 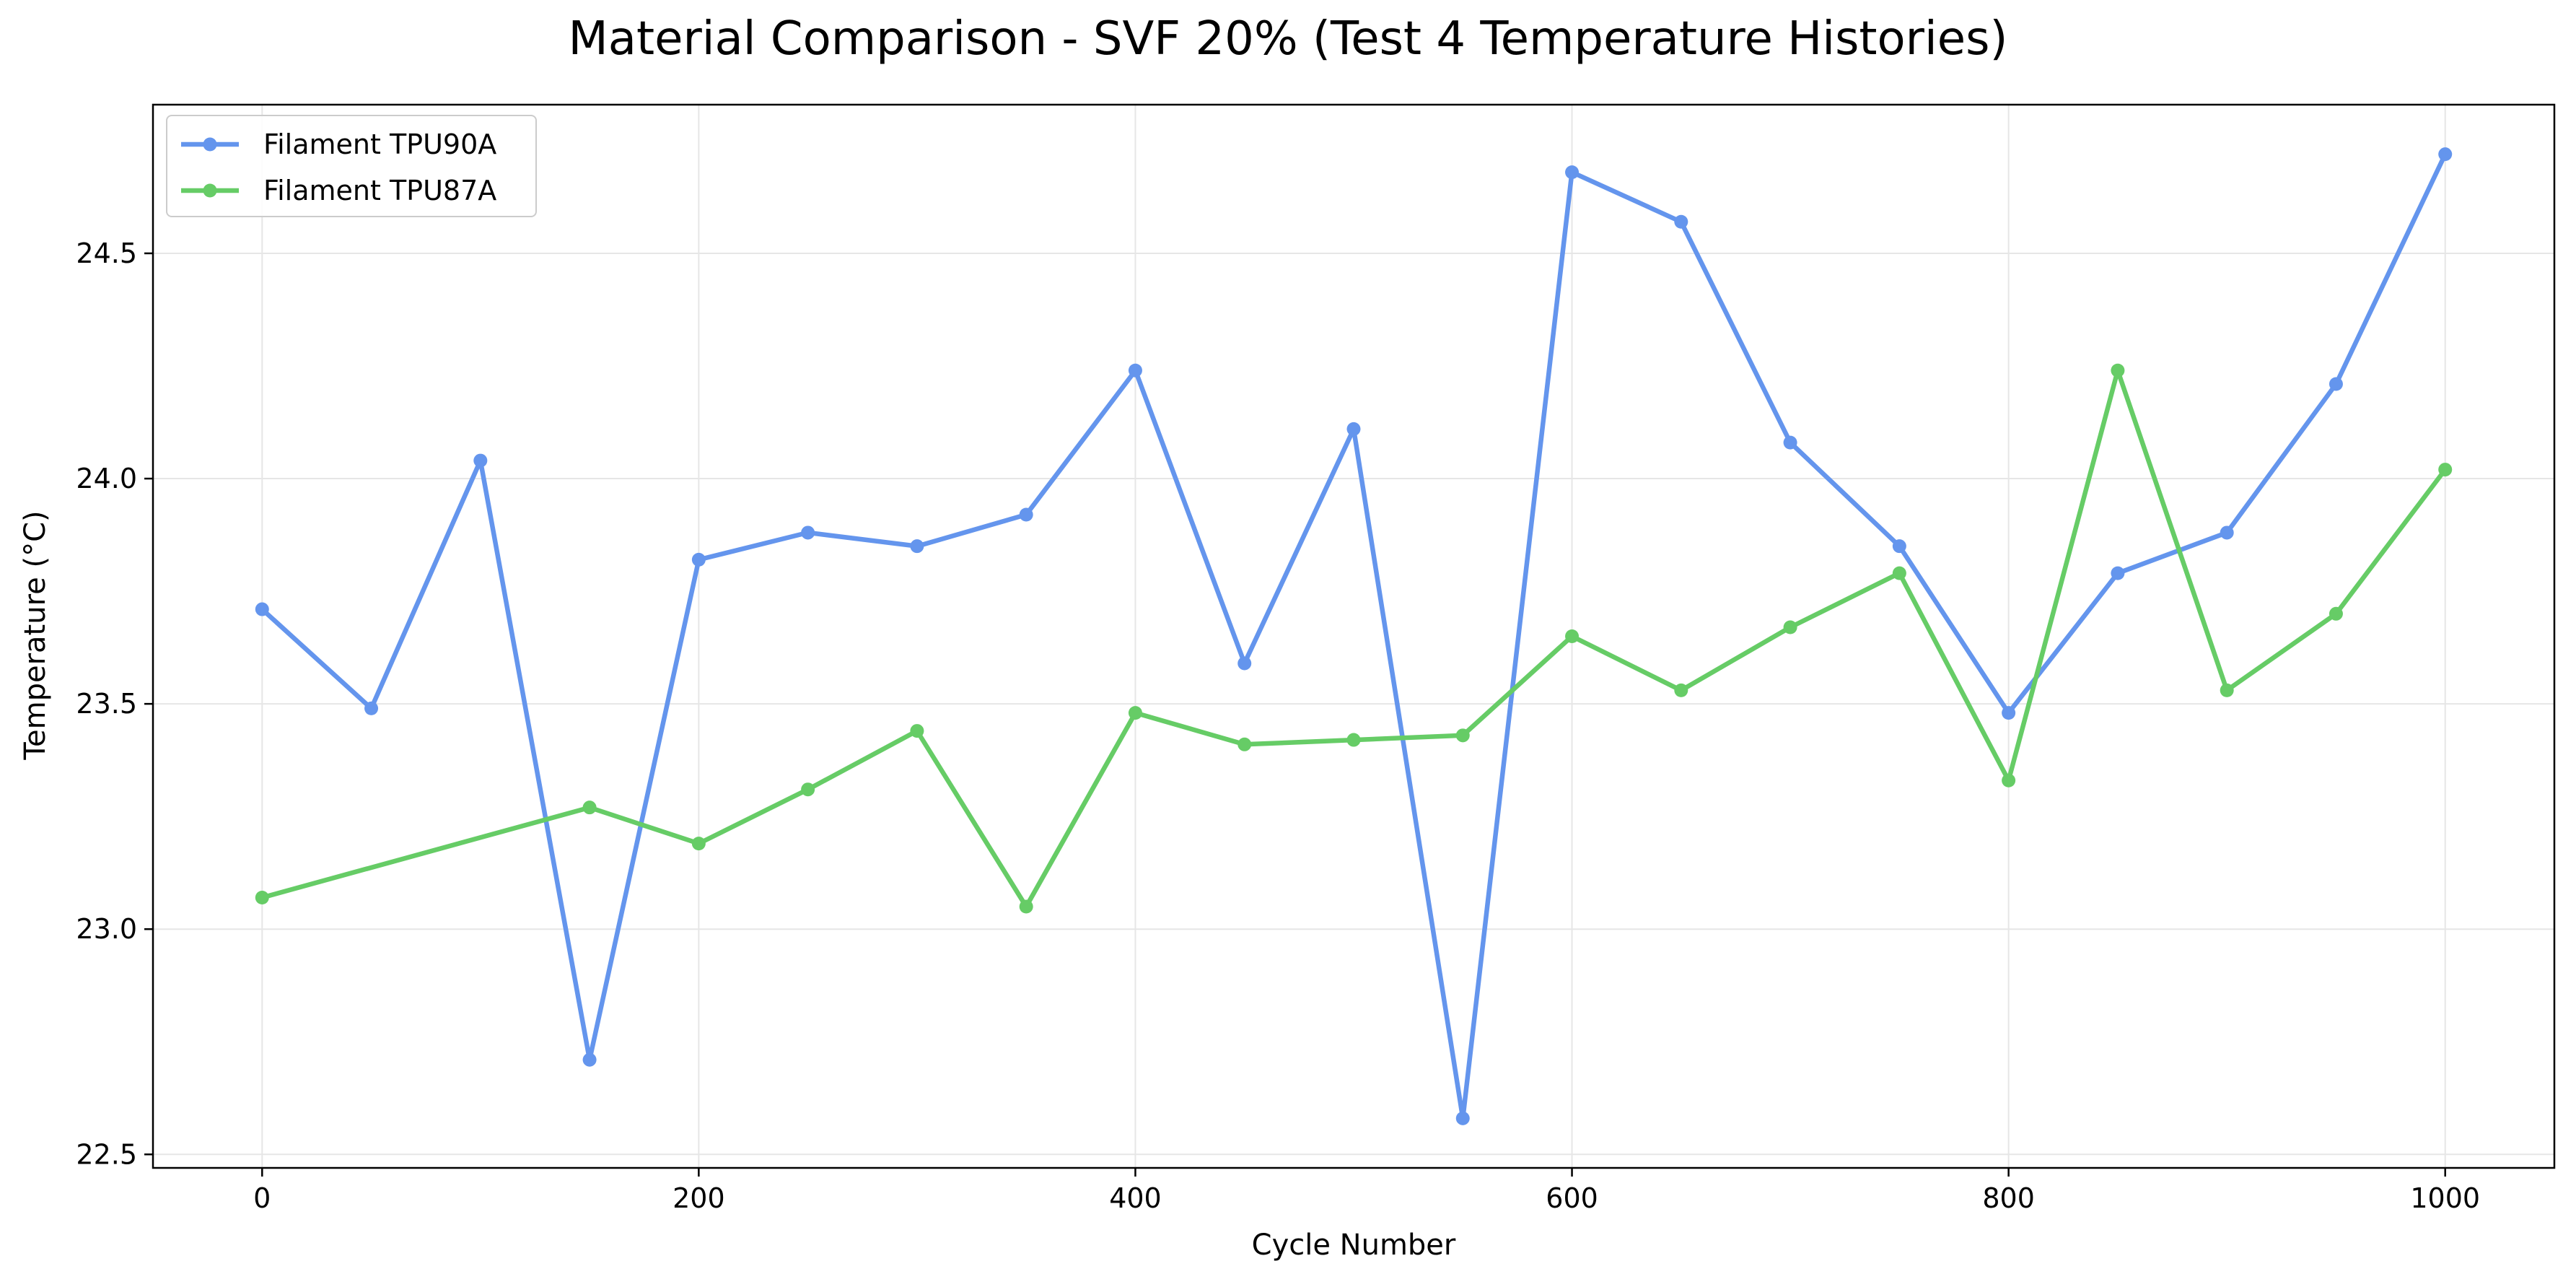 What do you see at coordinates (107, 929) in the screenshot?
I see `y-tick-label: 23.0` at bounding box center [107, 929].